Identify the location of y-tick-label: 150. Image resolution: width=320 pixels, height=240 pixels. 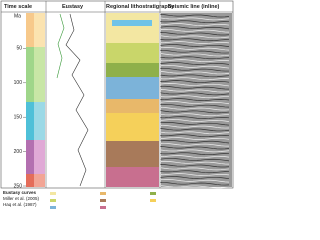
(18, 118).